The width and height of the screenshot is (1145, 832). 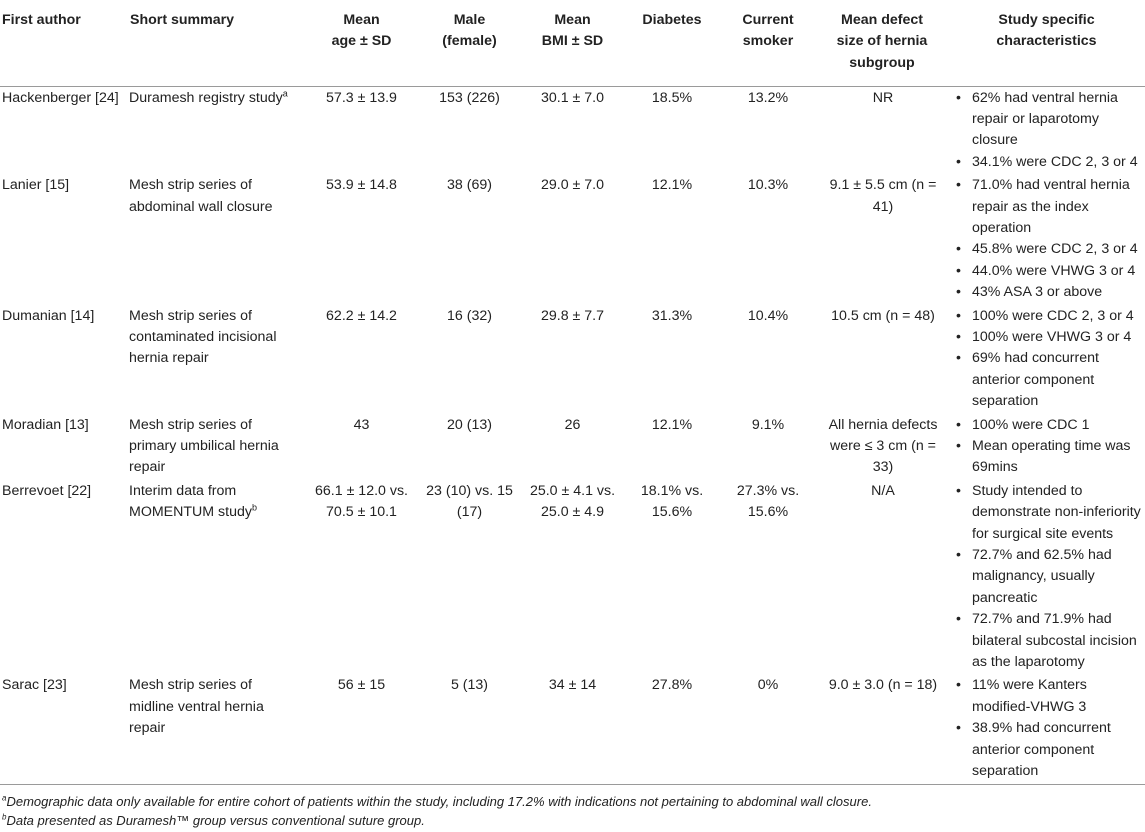 What do you see at coordinates (768, 185) in the screenshot?
I see `cell-smoker: 10.3%` at bounding box center [768, 185].